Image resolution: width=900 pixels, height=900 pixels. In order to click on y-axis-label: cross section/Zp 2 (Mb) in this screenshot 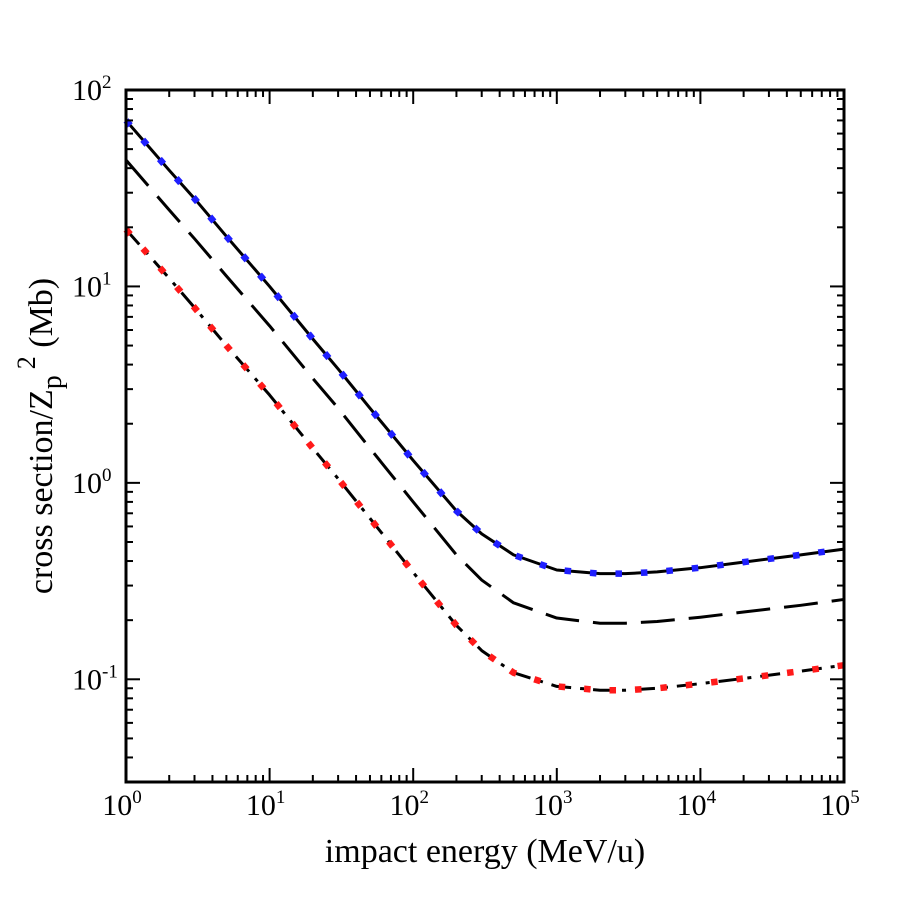, I will do `click(40, 436)`.